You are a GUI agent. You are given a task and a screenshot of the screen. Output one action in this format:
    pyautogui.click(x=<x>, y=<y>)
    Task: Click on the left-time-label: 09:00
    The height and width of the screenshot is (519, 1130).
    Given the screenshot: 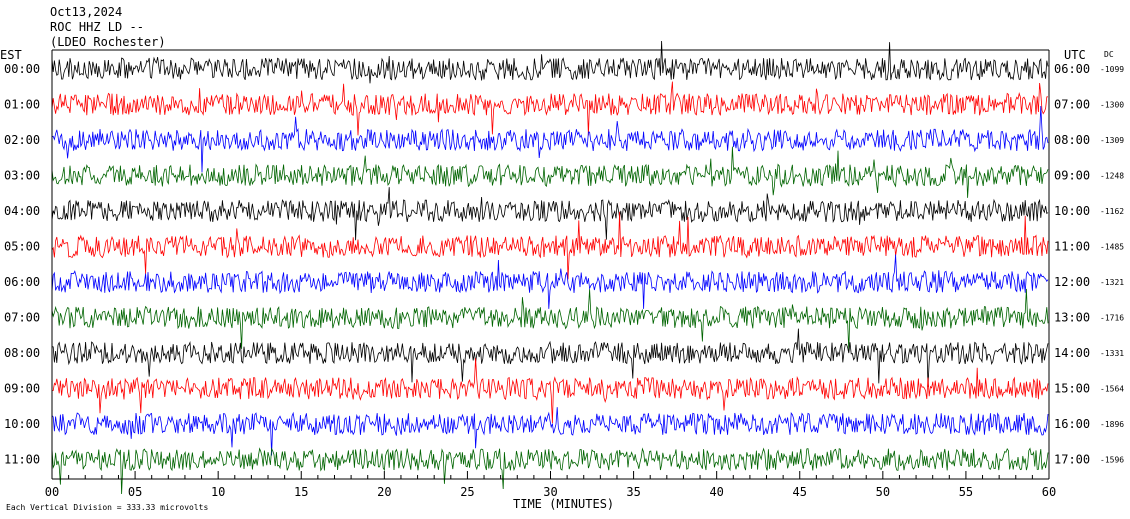 What is the action you would take?
    pyautogui.click(x=22, y=389)
    